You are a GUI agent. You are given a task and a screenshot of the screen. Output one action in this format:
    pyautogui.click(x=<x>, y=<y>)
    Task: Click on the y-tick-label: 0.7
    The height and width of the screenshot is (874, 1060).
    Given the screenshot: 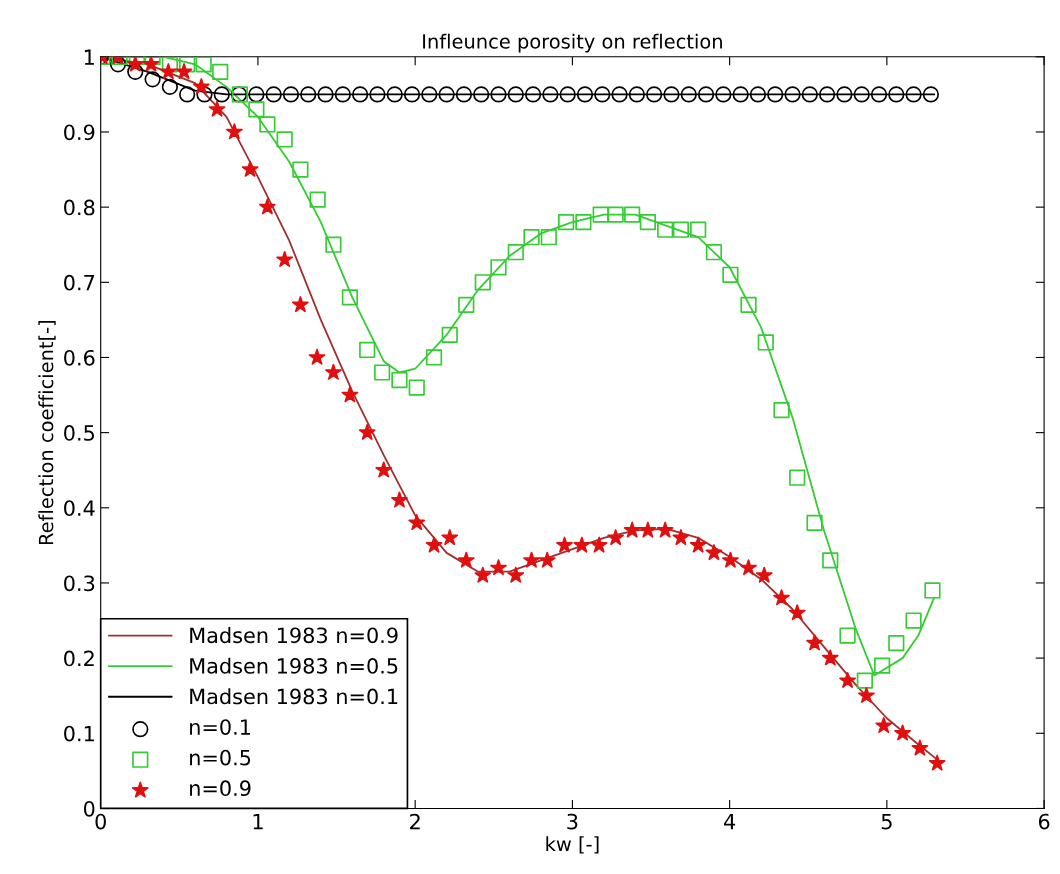 What is the action you would take?
    pyautogui.click(x=79, y=282)
    